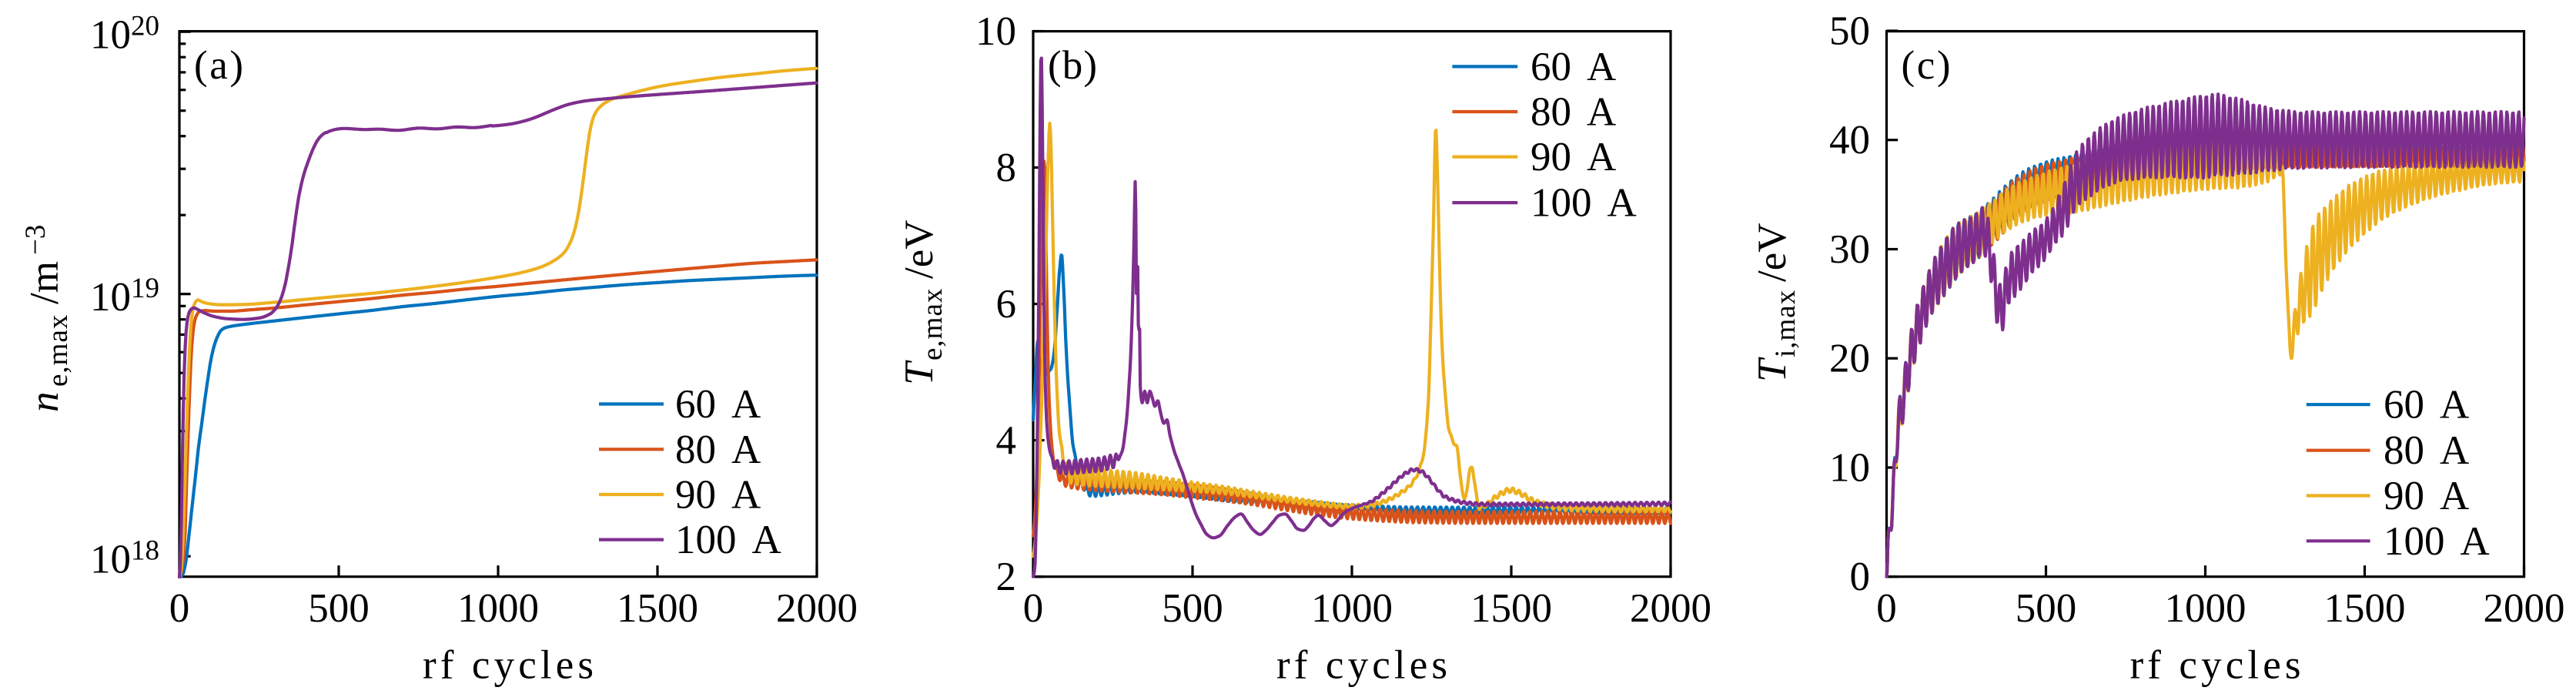 The height and width of the screenshot is (694, 2576). Describe the element at coordinates (718, 449) in the screenshot. I see `svg-text:80A: 80 A` at that location.